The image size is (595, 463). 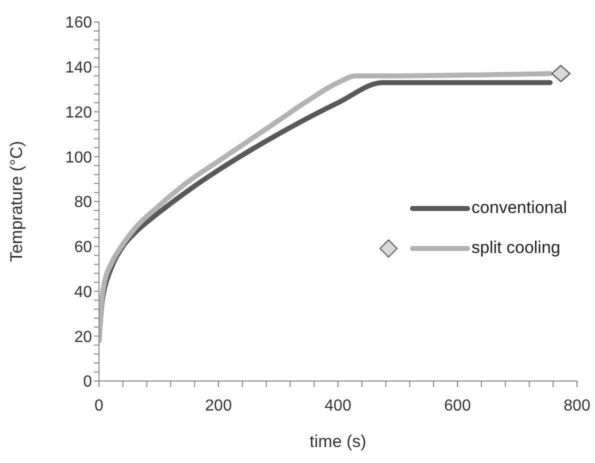 I want to click on y-tick-label: 160, so click(x=78, y=23).